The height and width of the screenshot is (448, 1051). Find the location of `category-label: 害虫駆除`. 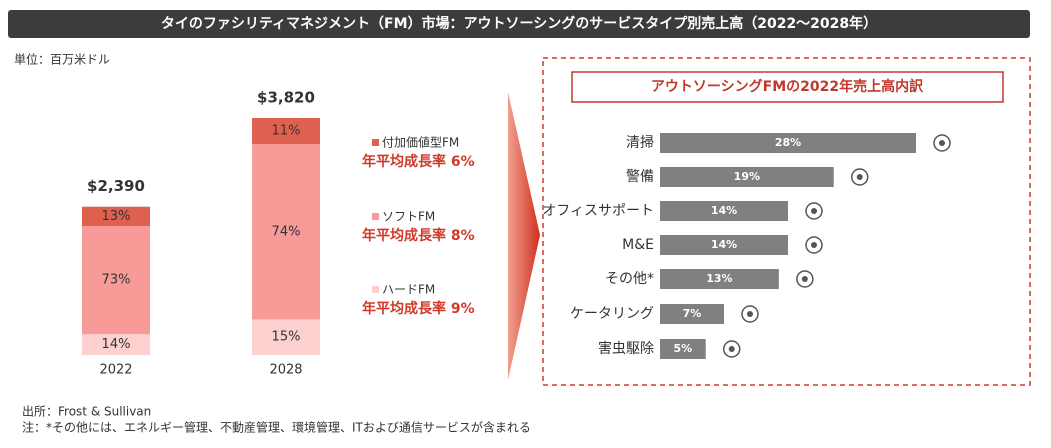

category-label: 害虫駆除 is located at coordinates (626, 349).